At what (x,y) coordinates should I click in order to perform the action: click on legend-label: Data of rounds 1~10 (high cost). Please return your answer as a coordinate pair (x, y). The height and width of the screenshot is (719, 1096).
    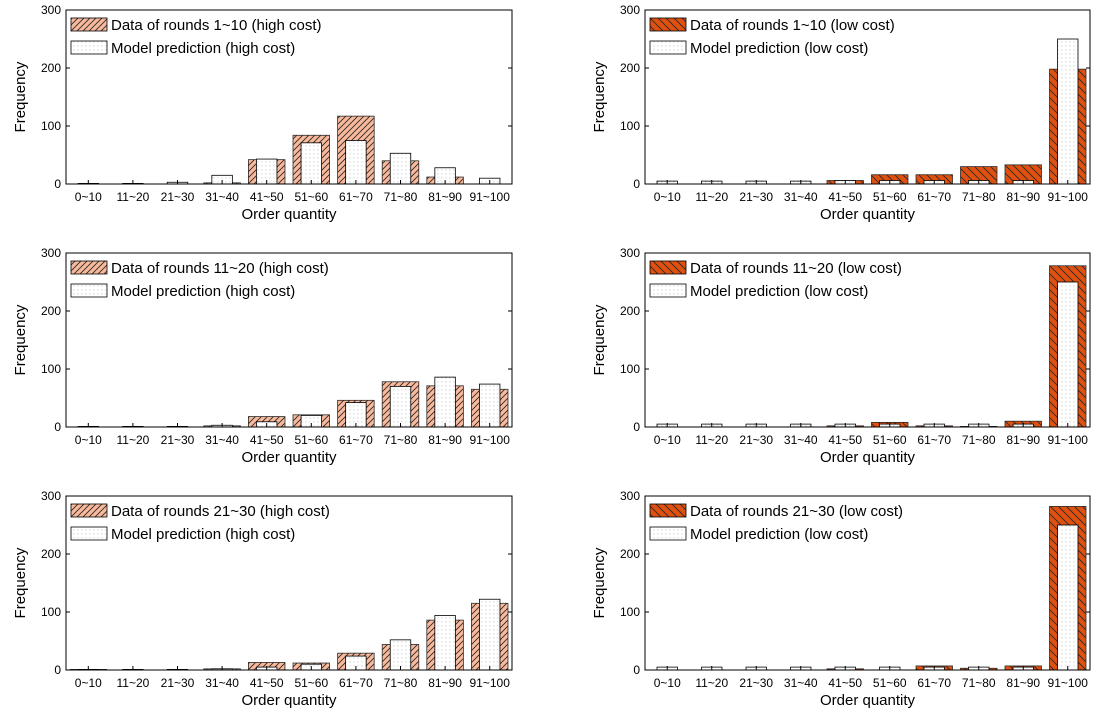
    Looking at the image, I should click on (216, 25).